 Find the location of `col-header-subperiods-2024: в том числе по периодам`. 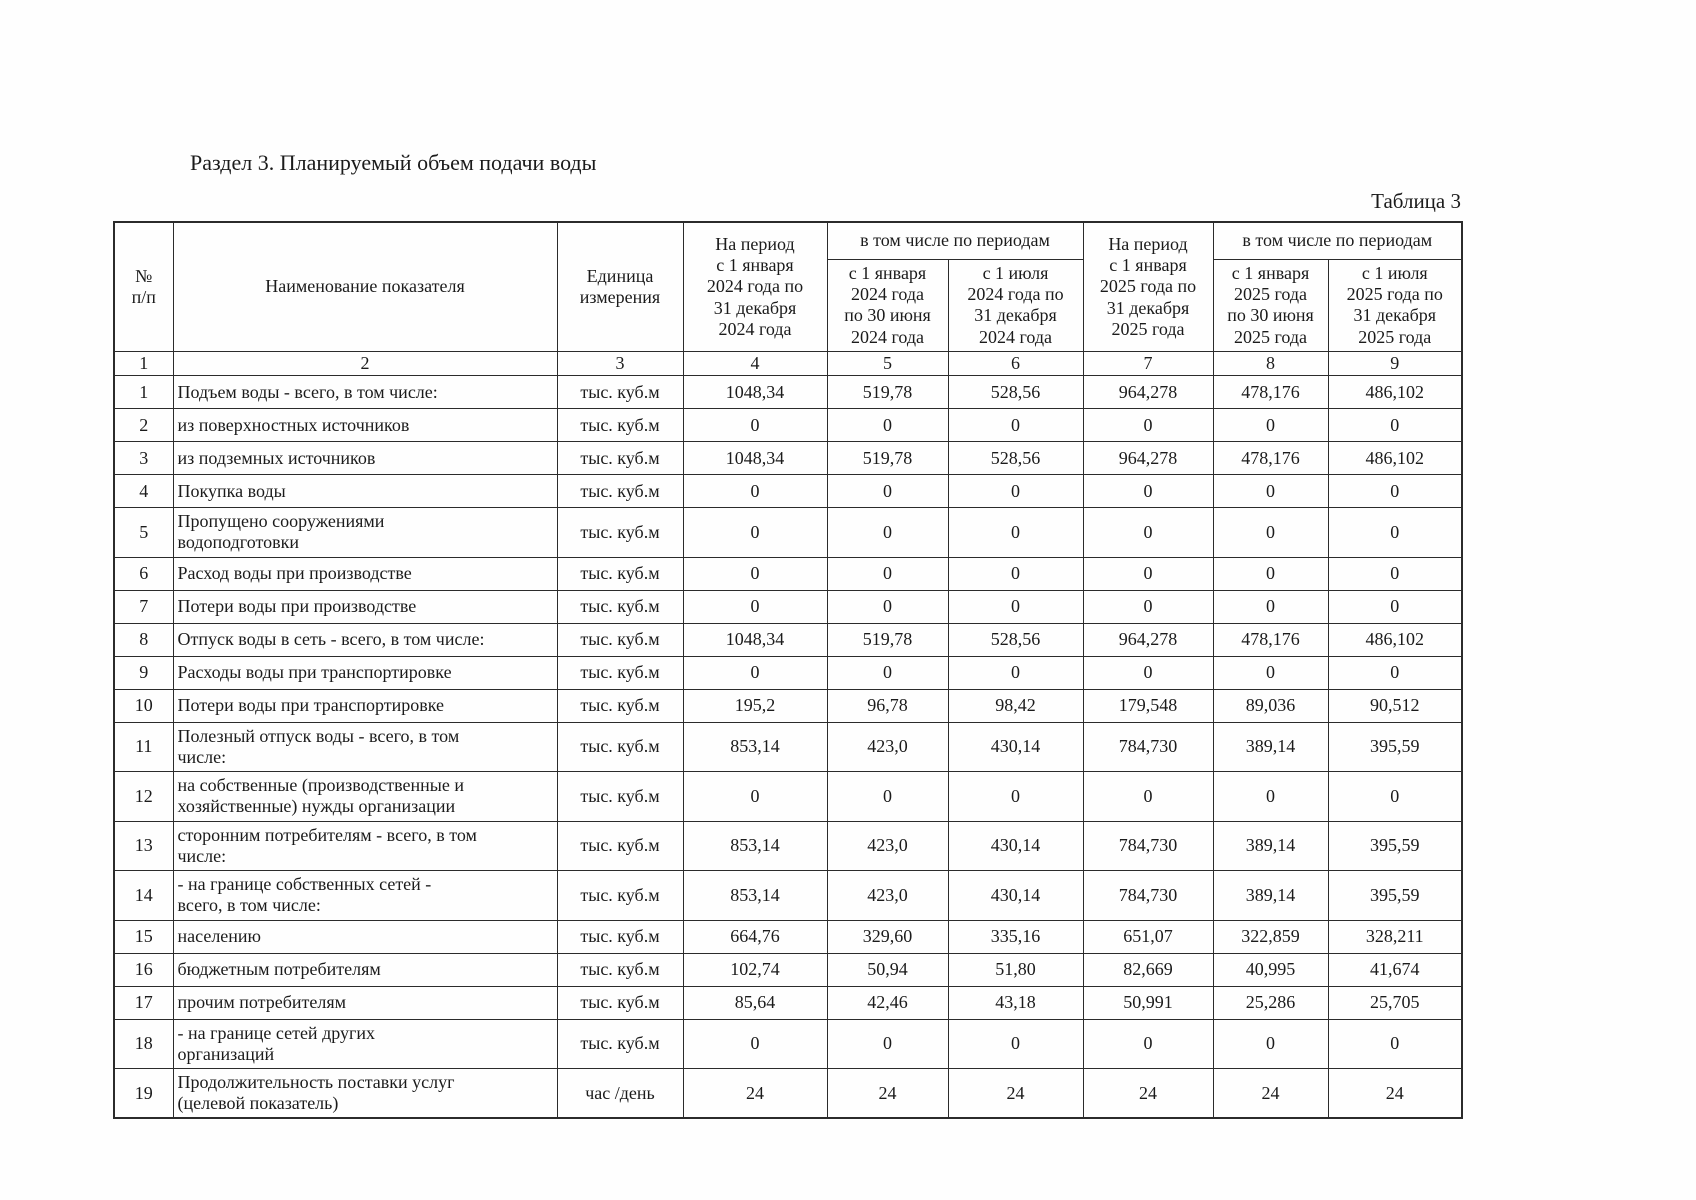

col-header-subperiods-2024: в том числе по периодам is located at coordinates (955, 240).